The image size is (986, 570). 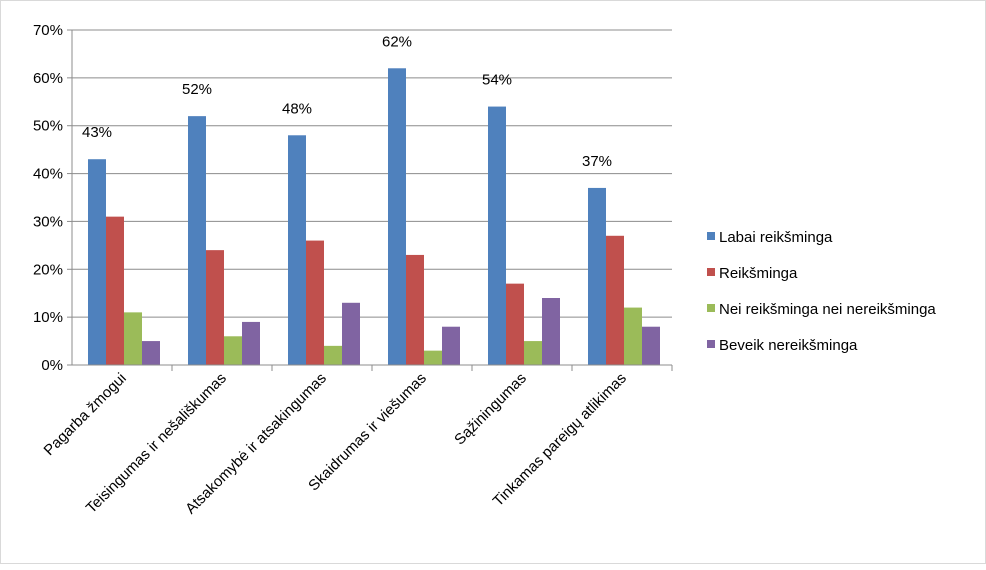 What do you see at coordinates (48, 269) in the screenshot?
I see `y-tick-label: 20%` at bounding box center [48, 269].